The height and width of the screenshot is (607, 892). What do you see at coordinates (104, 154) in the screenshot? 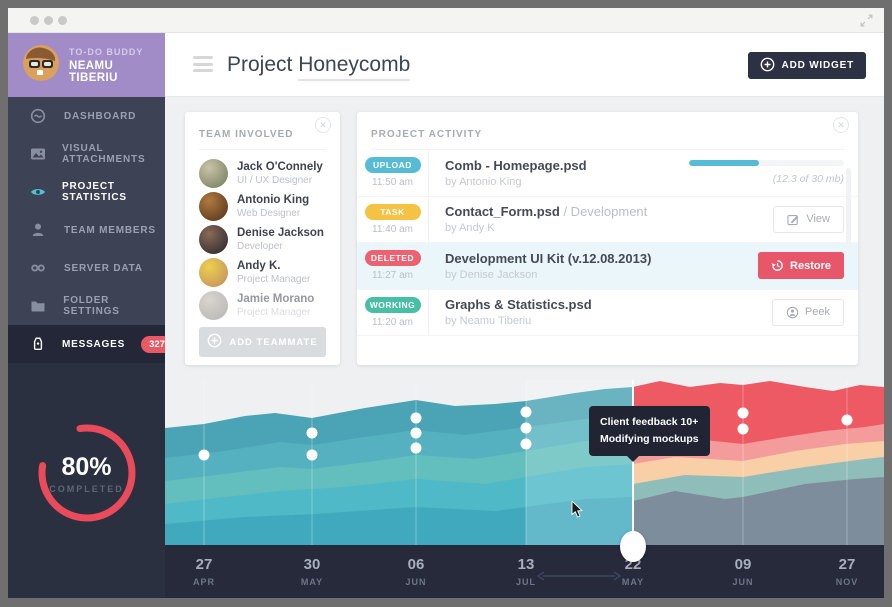
I see `sidebar-item-label: VISUAL ATTACHMENTS` at bounding box center [104, 154].